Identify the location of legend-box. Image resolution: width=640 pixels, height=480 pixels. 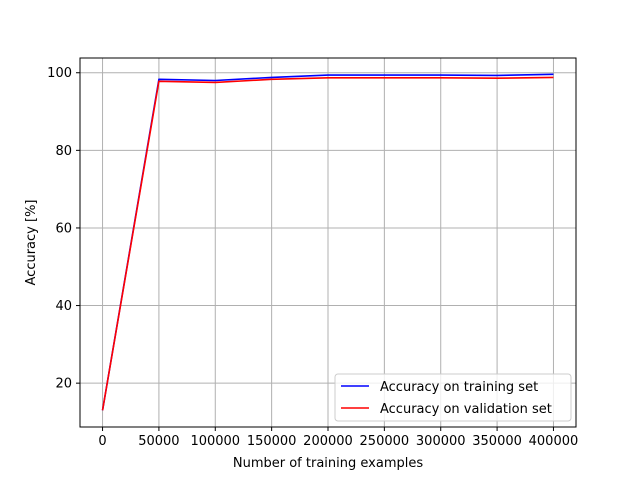
(453, 397).